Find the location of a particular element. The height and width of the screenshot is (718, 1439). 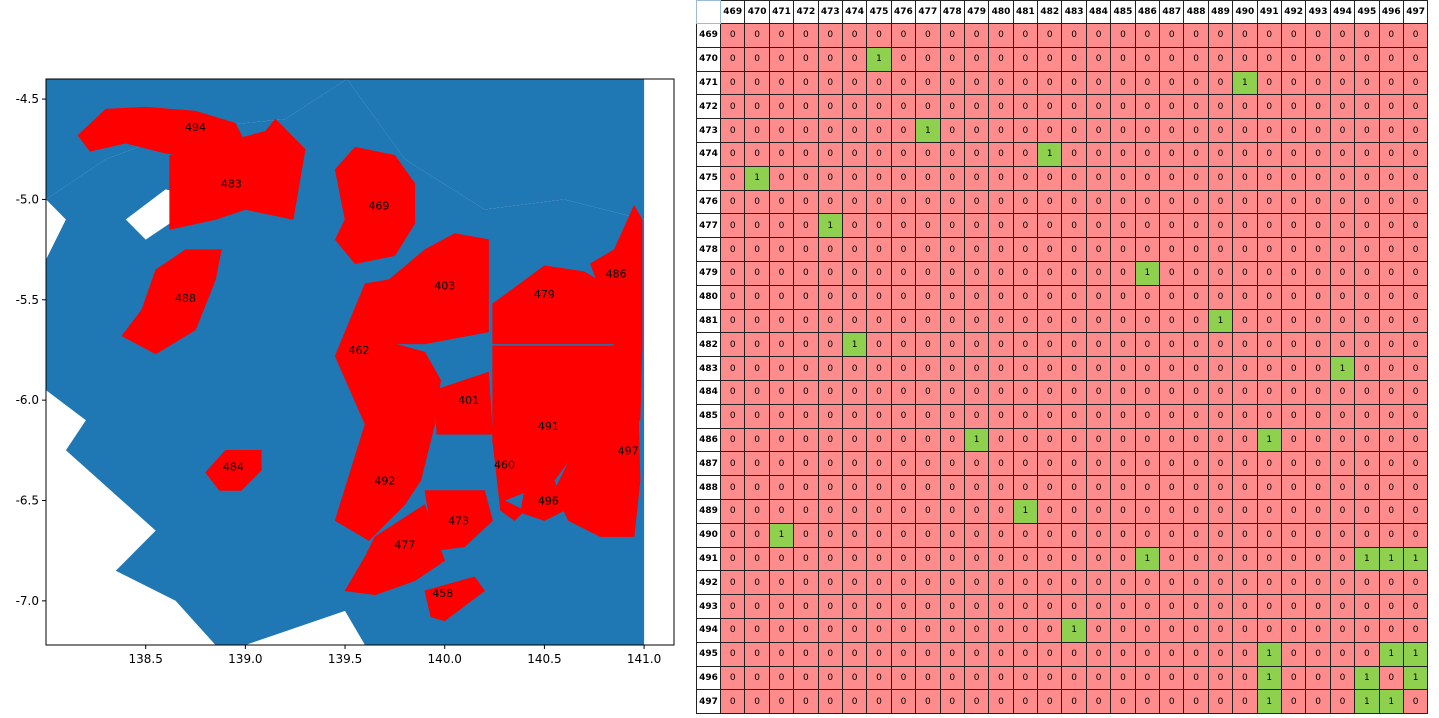

table-row: 480 0 0 0 0 0 0 0 0 0 0 0 0 0 0 0 0 0 0 0 0 0 0 0 0 0 0 0 0 0 is located at coordinates (1062, 297).